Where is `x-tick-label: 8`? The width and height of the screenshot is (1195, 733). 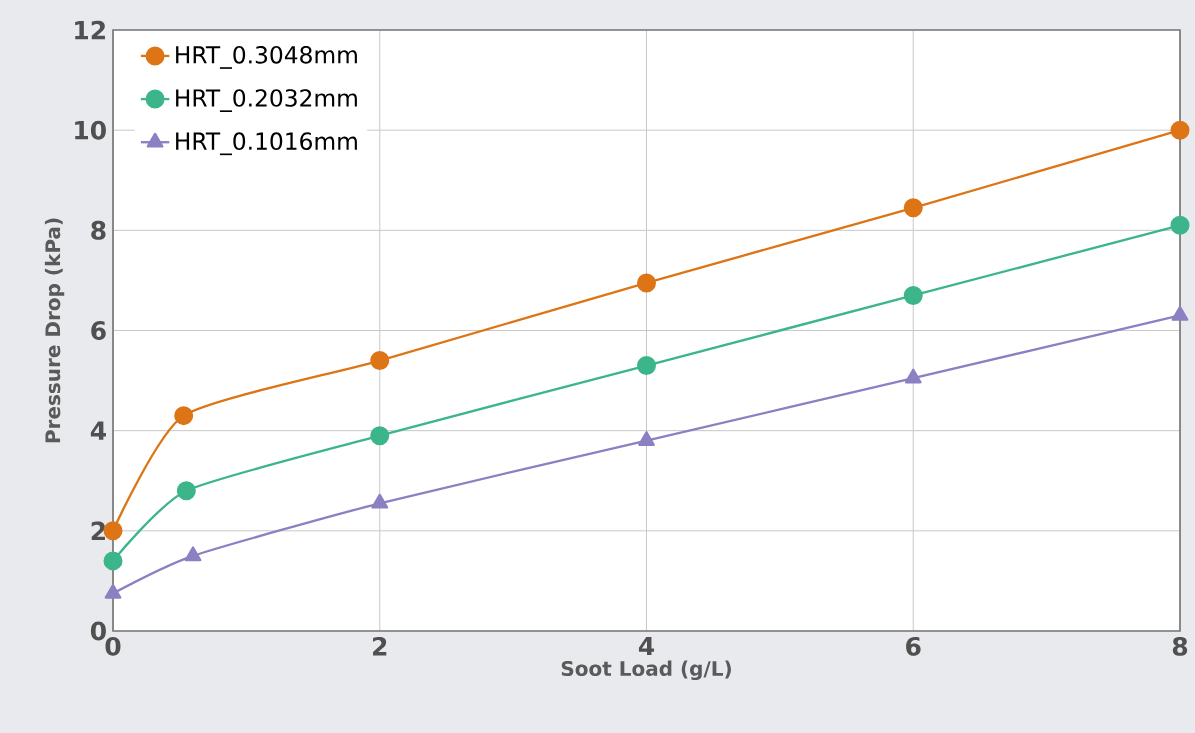
x-tick-label: 8 is located at coordinates (1180, 646).